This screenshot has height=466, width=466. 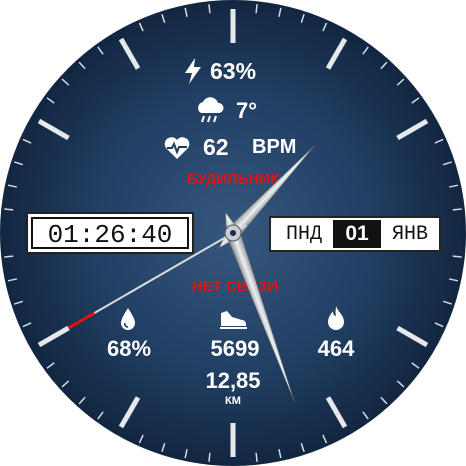 I want to click on second-hand, so click(x=157, y=277).